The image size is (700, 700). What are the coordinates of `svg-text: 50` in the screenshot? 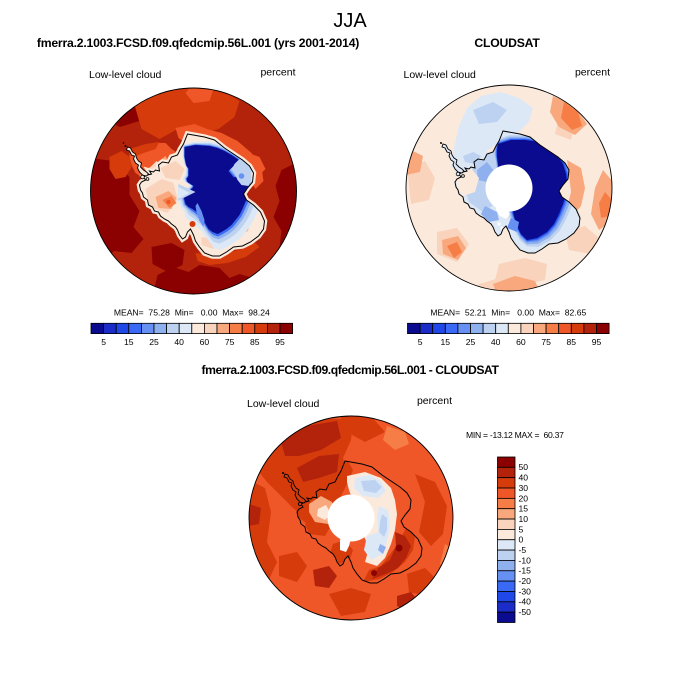 It's located at (524, 467).